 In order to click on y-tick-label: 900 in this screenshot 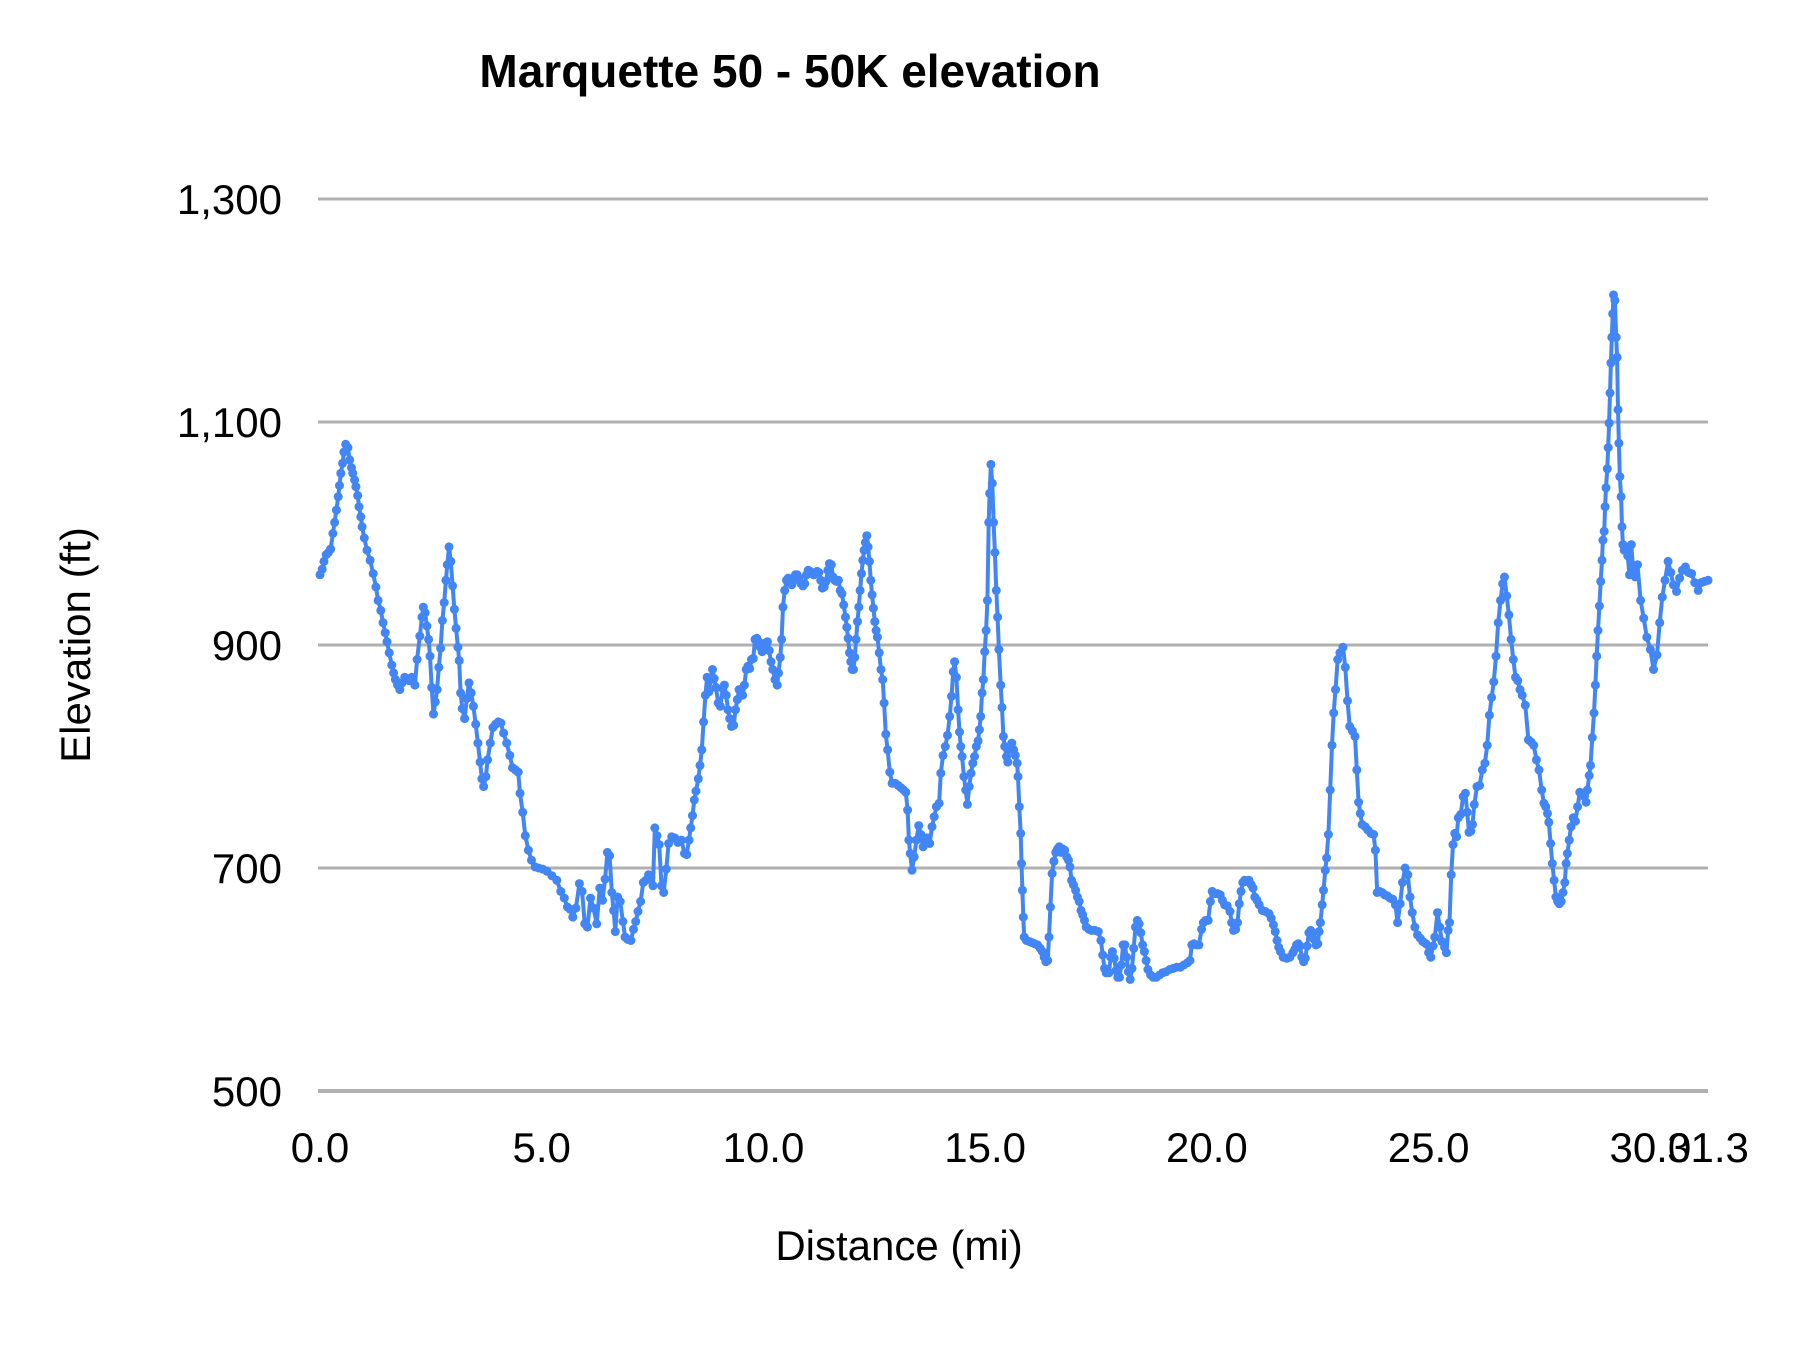, I will do `click(247, 645)`.